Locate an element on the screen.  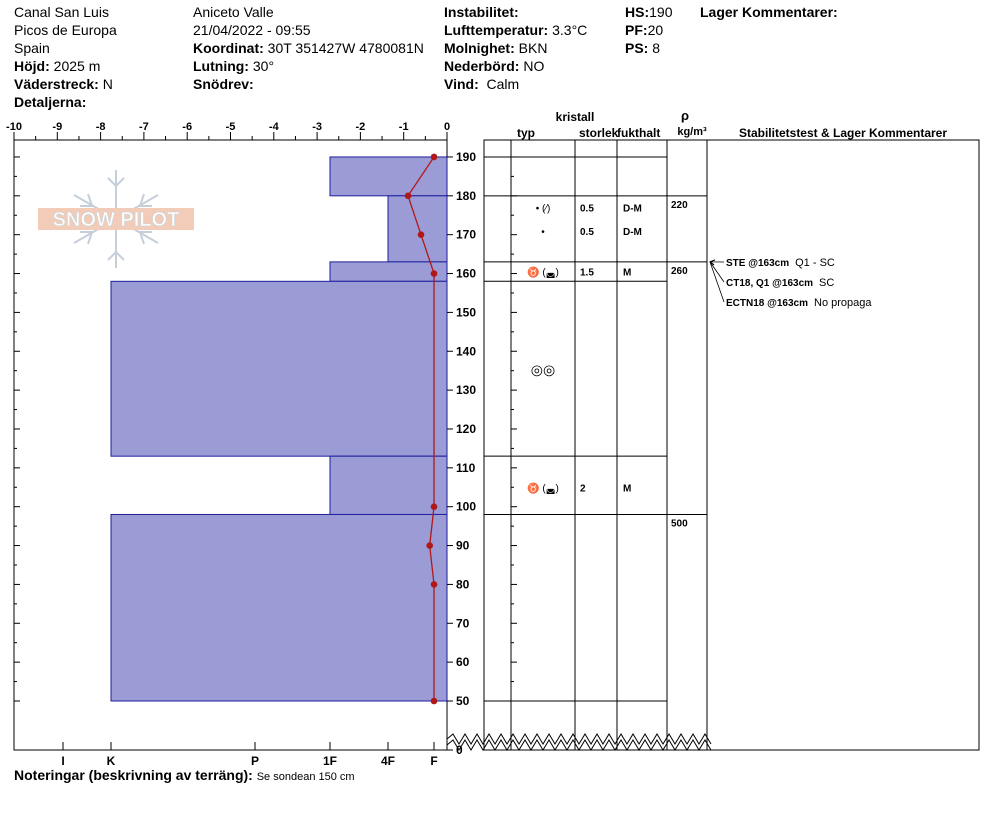
slope-value: 30° is located at coordinates (263, 66).